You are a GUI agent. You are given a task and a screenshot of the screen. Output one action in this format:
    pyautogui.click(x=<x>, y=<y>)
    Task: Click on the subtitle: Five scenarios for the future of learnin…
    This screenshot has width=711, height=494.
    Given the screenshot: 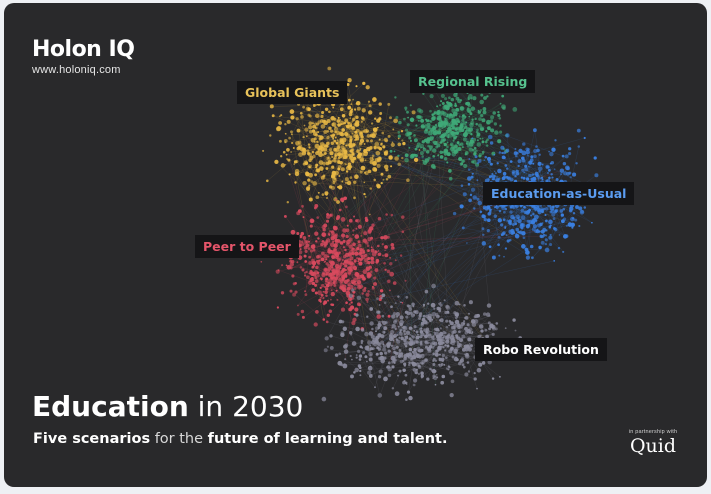 What is the action you would take?
    pyautogui.click(x=240, y=439)
    